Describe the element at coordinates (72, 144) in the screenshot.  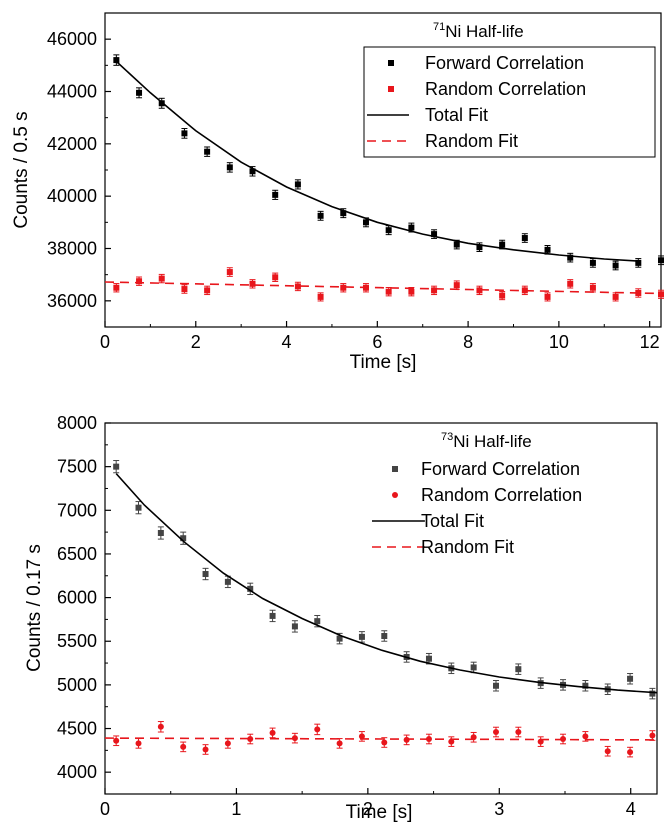
I see `top-y-tick-label: 42000` at that location.